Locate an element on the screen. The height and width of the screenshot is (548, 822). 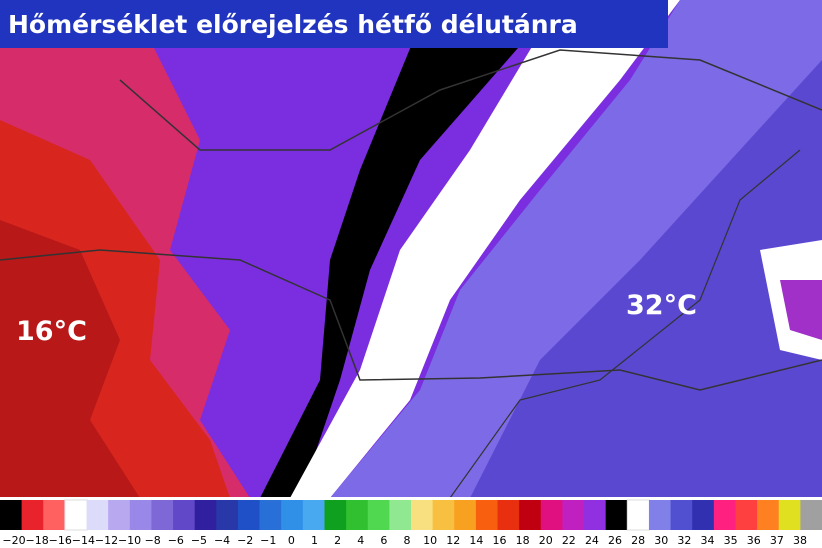
legend-label: 0 is located at coordinates (291, 540).